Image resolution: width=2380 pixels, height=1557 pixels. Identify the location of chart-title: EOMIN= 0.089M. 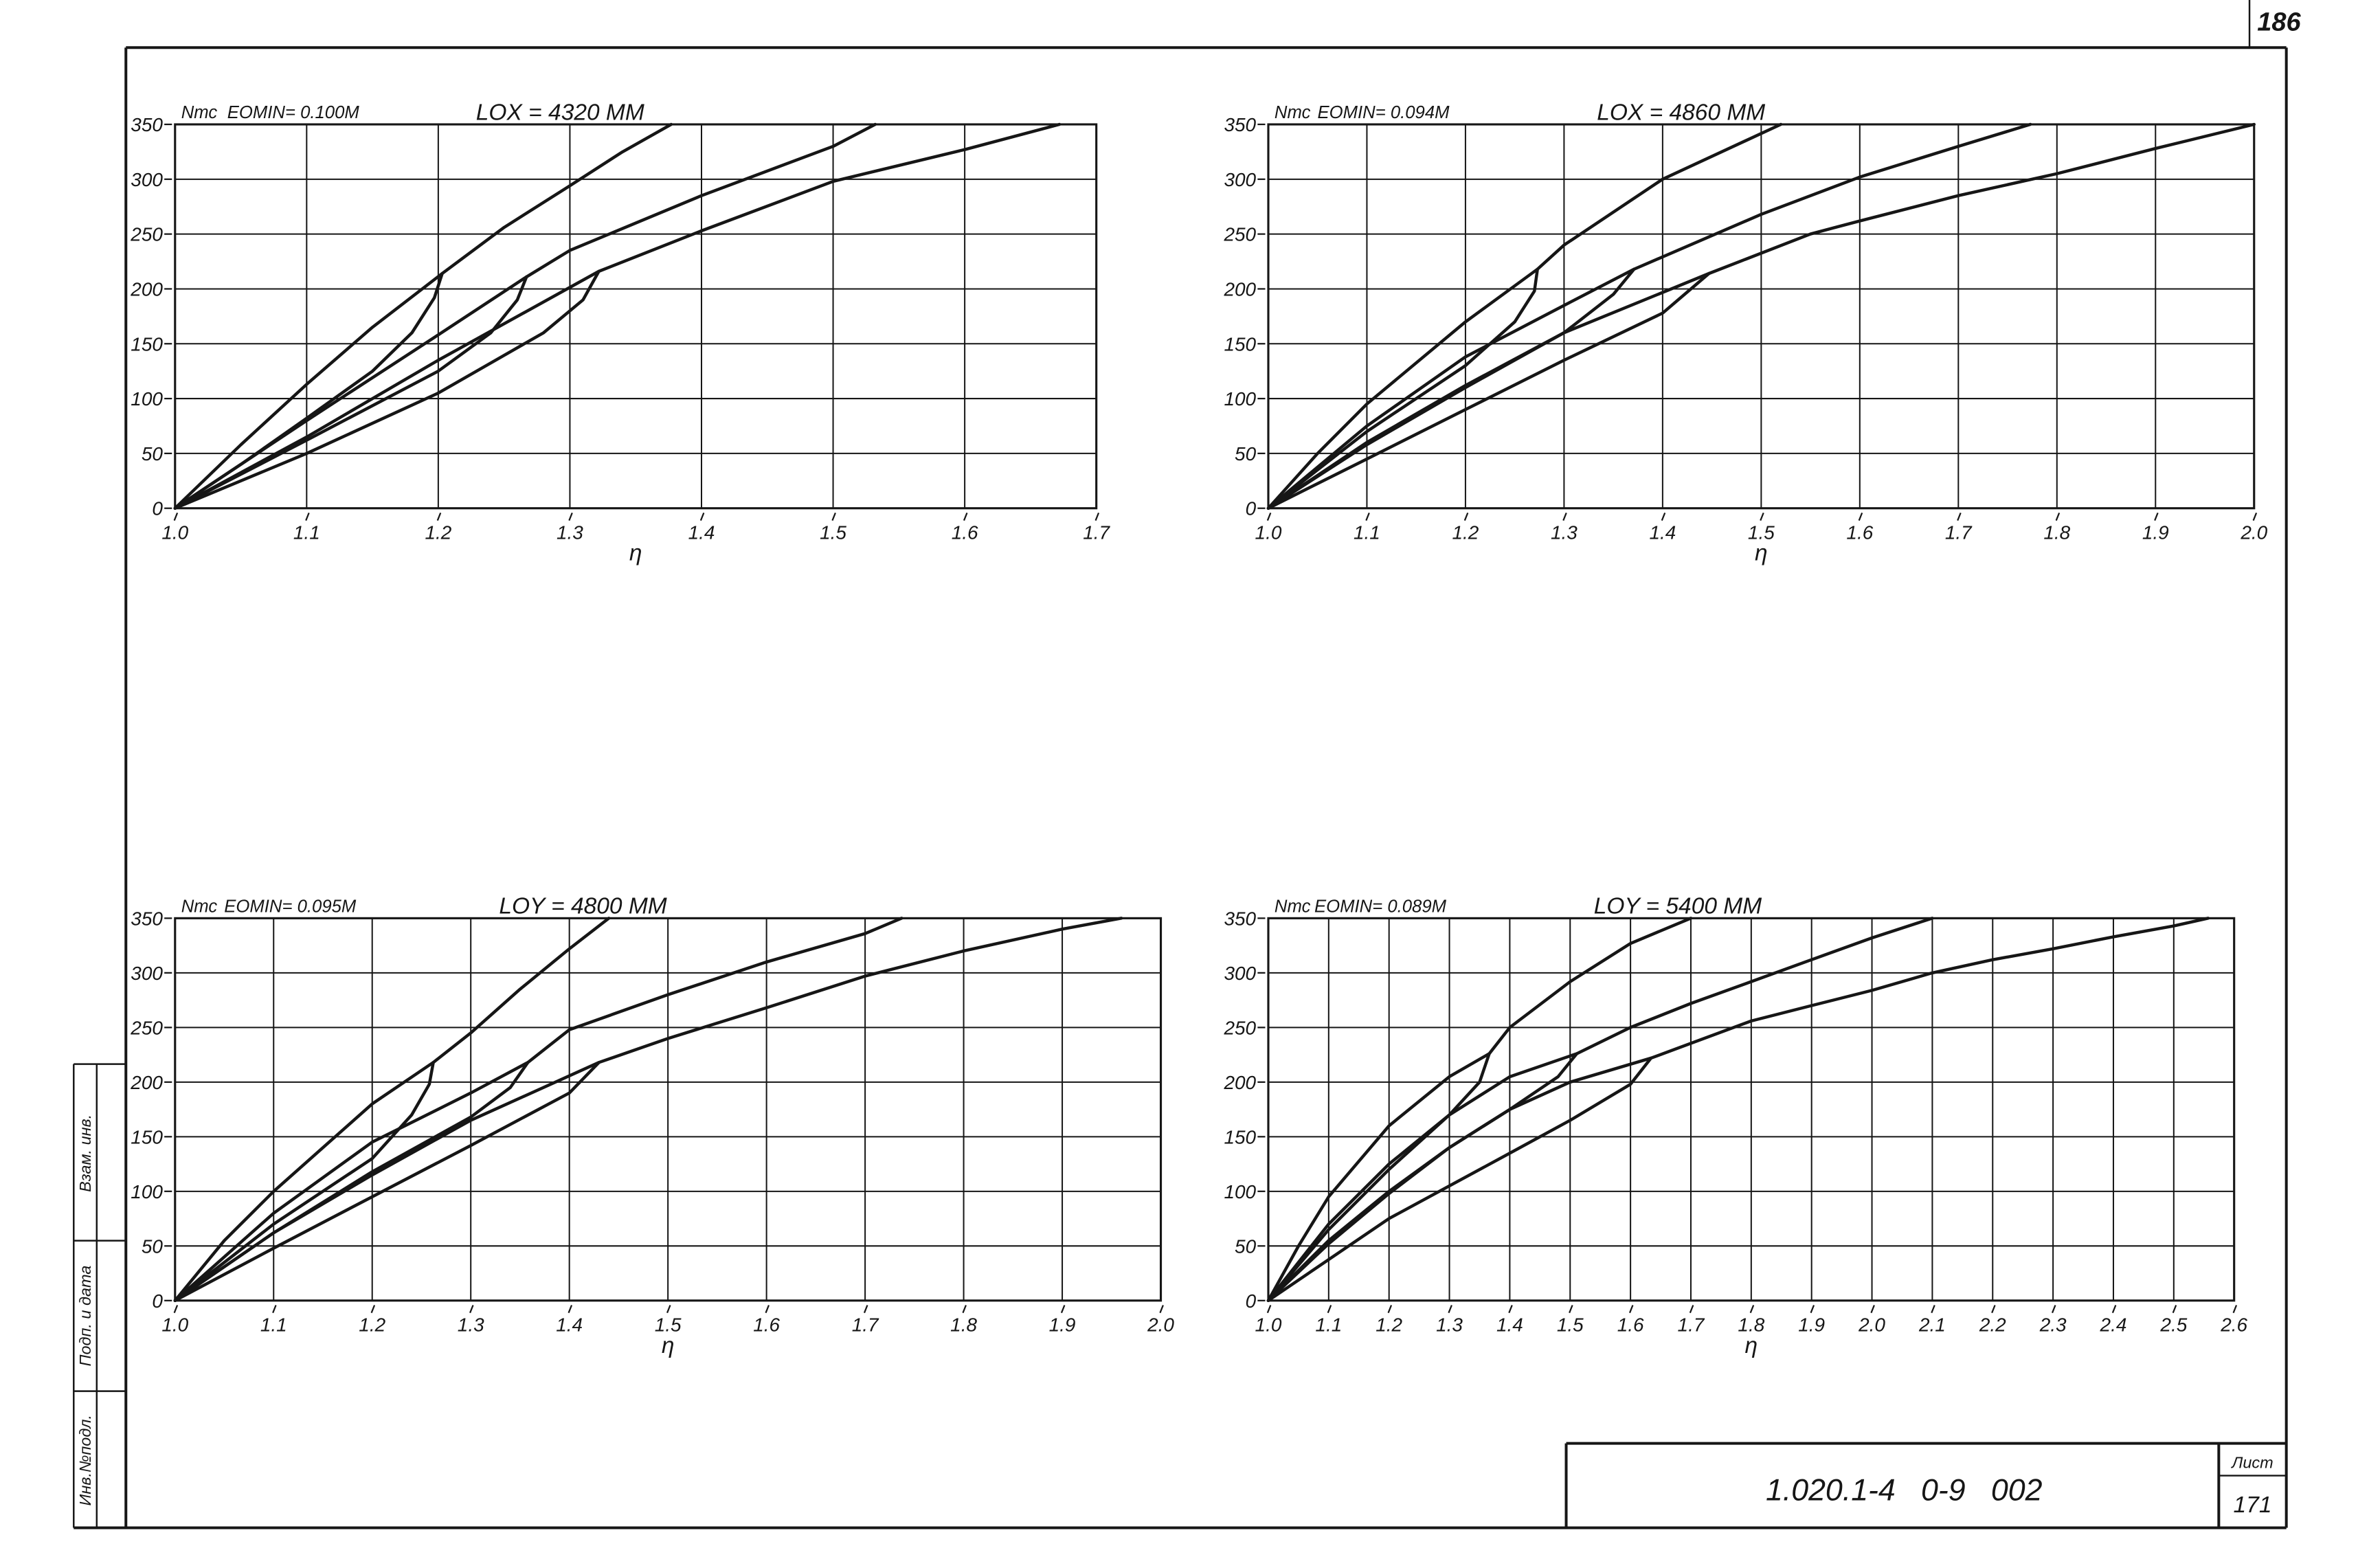
(1380, 906).